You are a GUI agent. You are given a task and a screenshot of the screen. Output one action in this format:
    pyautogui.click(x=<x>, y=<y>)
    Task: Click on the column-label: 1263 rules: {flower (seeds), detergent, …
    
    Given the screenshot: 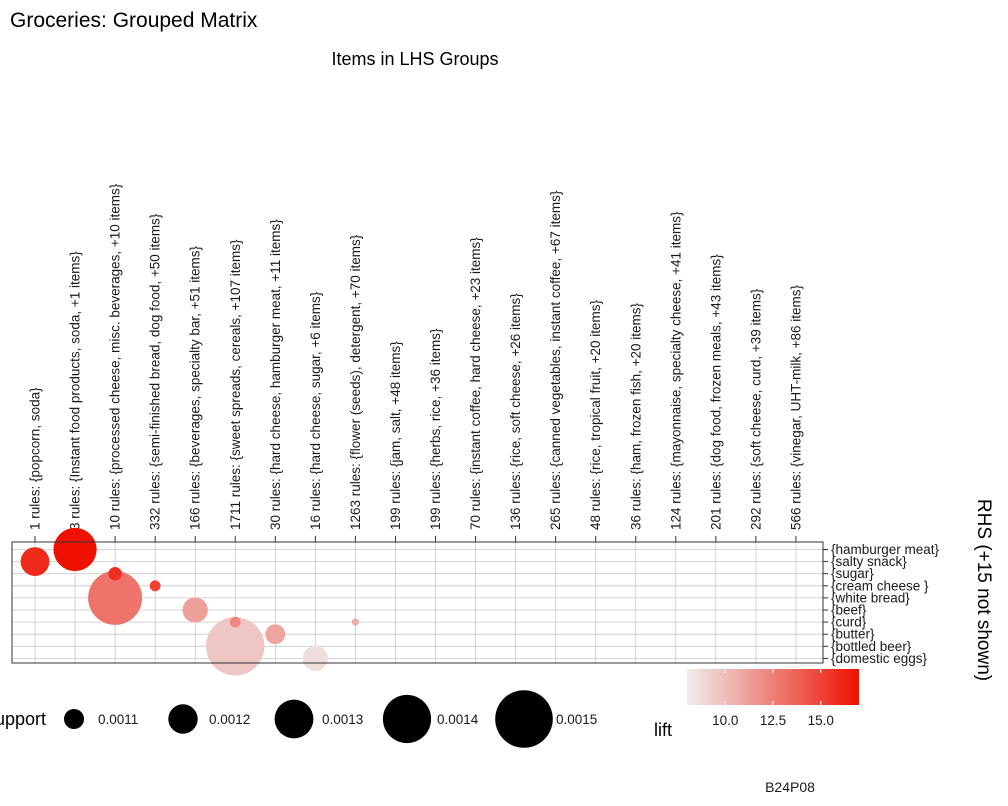 What is the action you would take?
    pyautogui.click(x=355, y=382)
    